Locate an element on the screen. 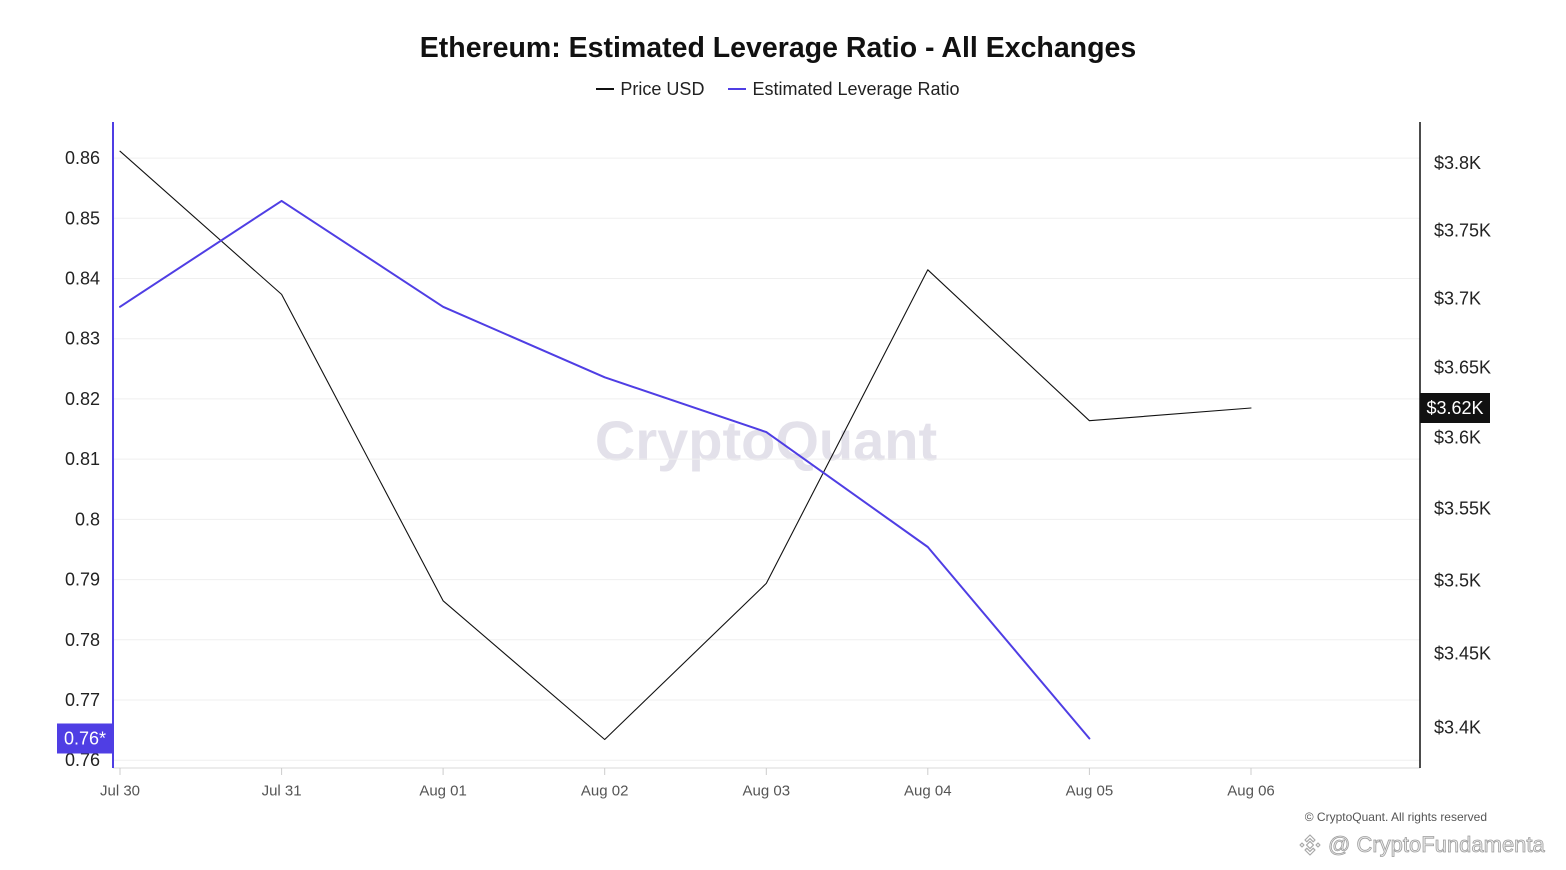 This screenshot has height=870, width=1566. legend-swatch-price-usd is located at coordinates (605, 89).